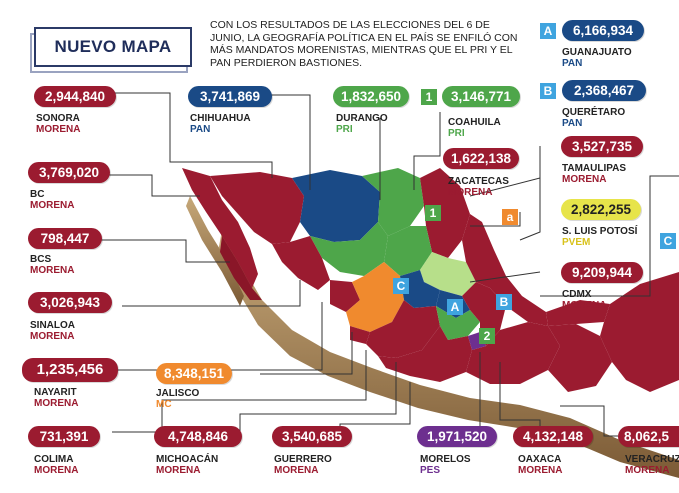  Describe the element at coordinates (594, 112) in the screenshot. I see `queretaro-name: QUERÉTARO` at that location.